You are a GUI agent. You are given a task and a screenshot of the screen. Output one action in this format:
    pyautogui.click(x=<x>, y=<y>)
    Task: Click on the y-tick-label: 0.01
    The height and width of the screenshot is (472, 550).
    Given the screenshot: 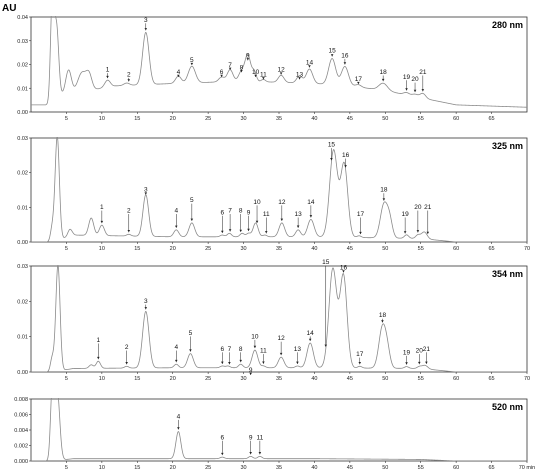 What is the action you would take?
    pyautogui.click(x=22, y=338)
    